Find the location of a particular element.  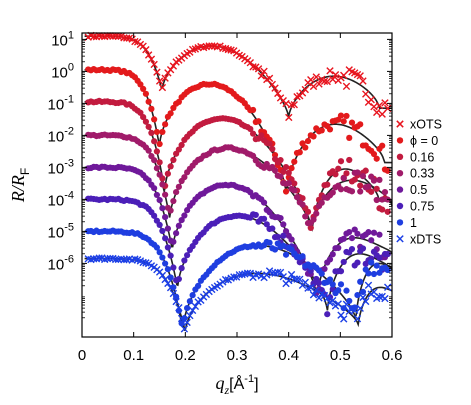

x-tick-label: 0.1 is located at coordinates (133, 355).